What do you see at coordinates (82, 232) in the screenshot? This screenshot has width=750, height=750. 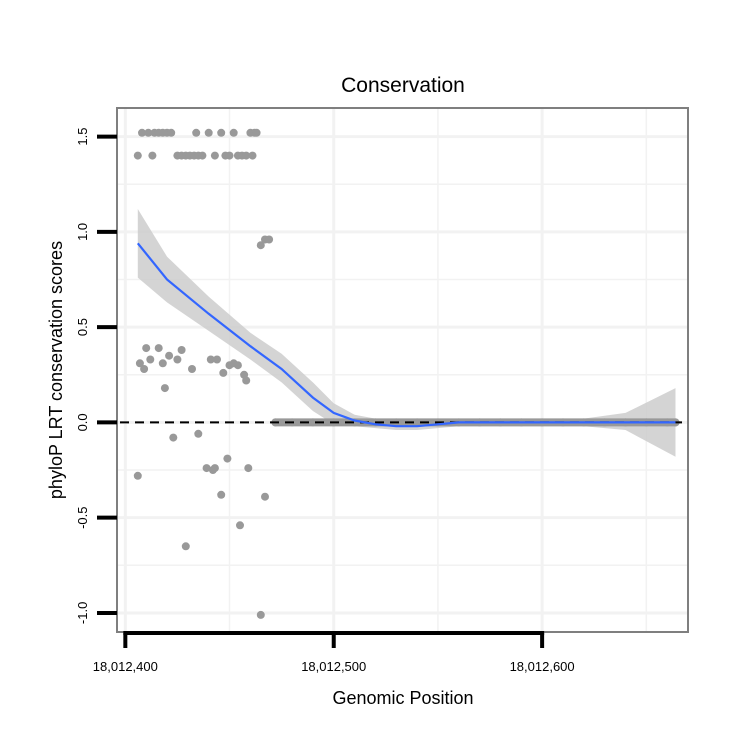 I see `y-tick-label: 1.0` at bounding box center [82, 232].